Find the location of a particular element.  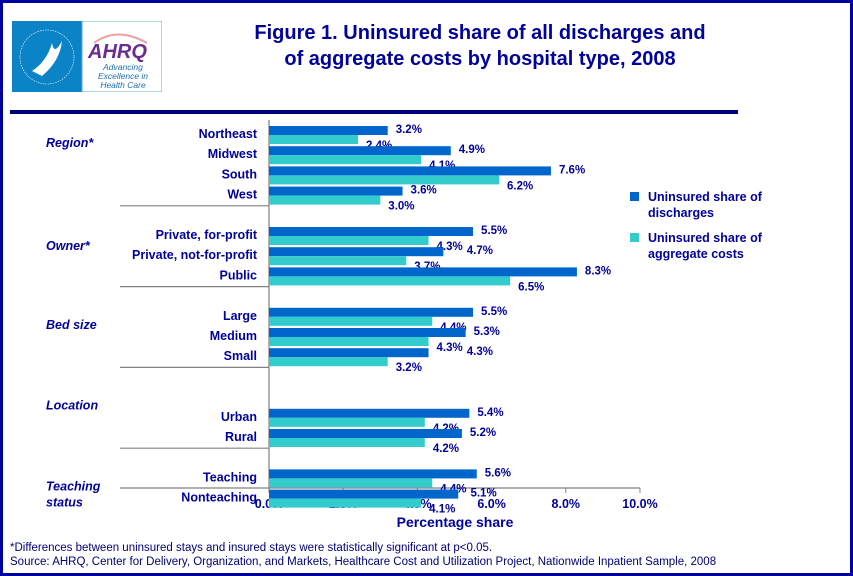

x-axis-title: Percentage share is located at coordinates (455, 522).